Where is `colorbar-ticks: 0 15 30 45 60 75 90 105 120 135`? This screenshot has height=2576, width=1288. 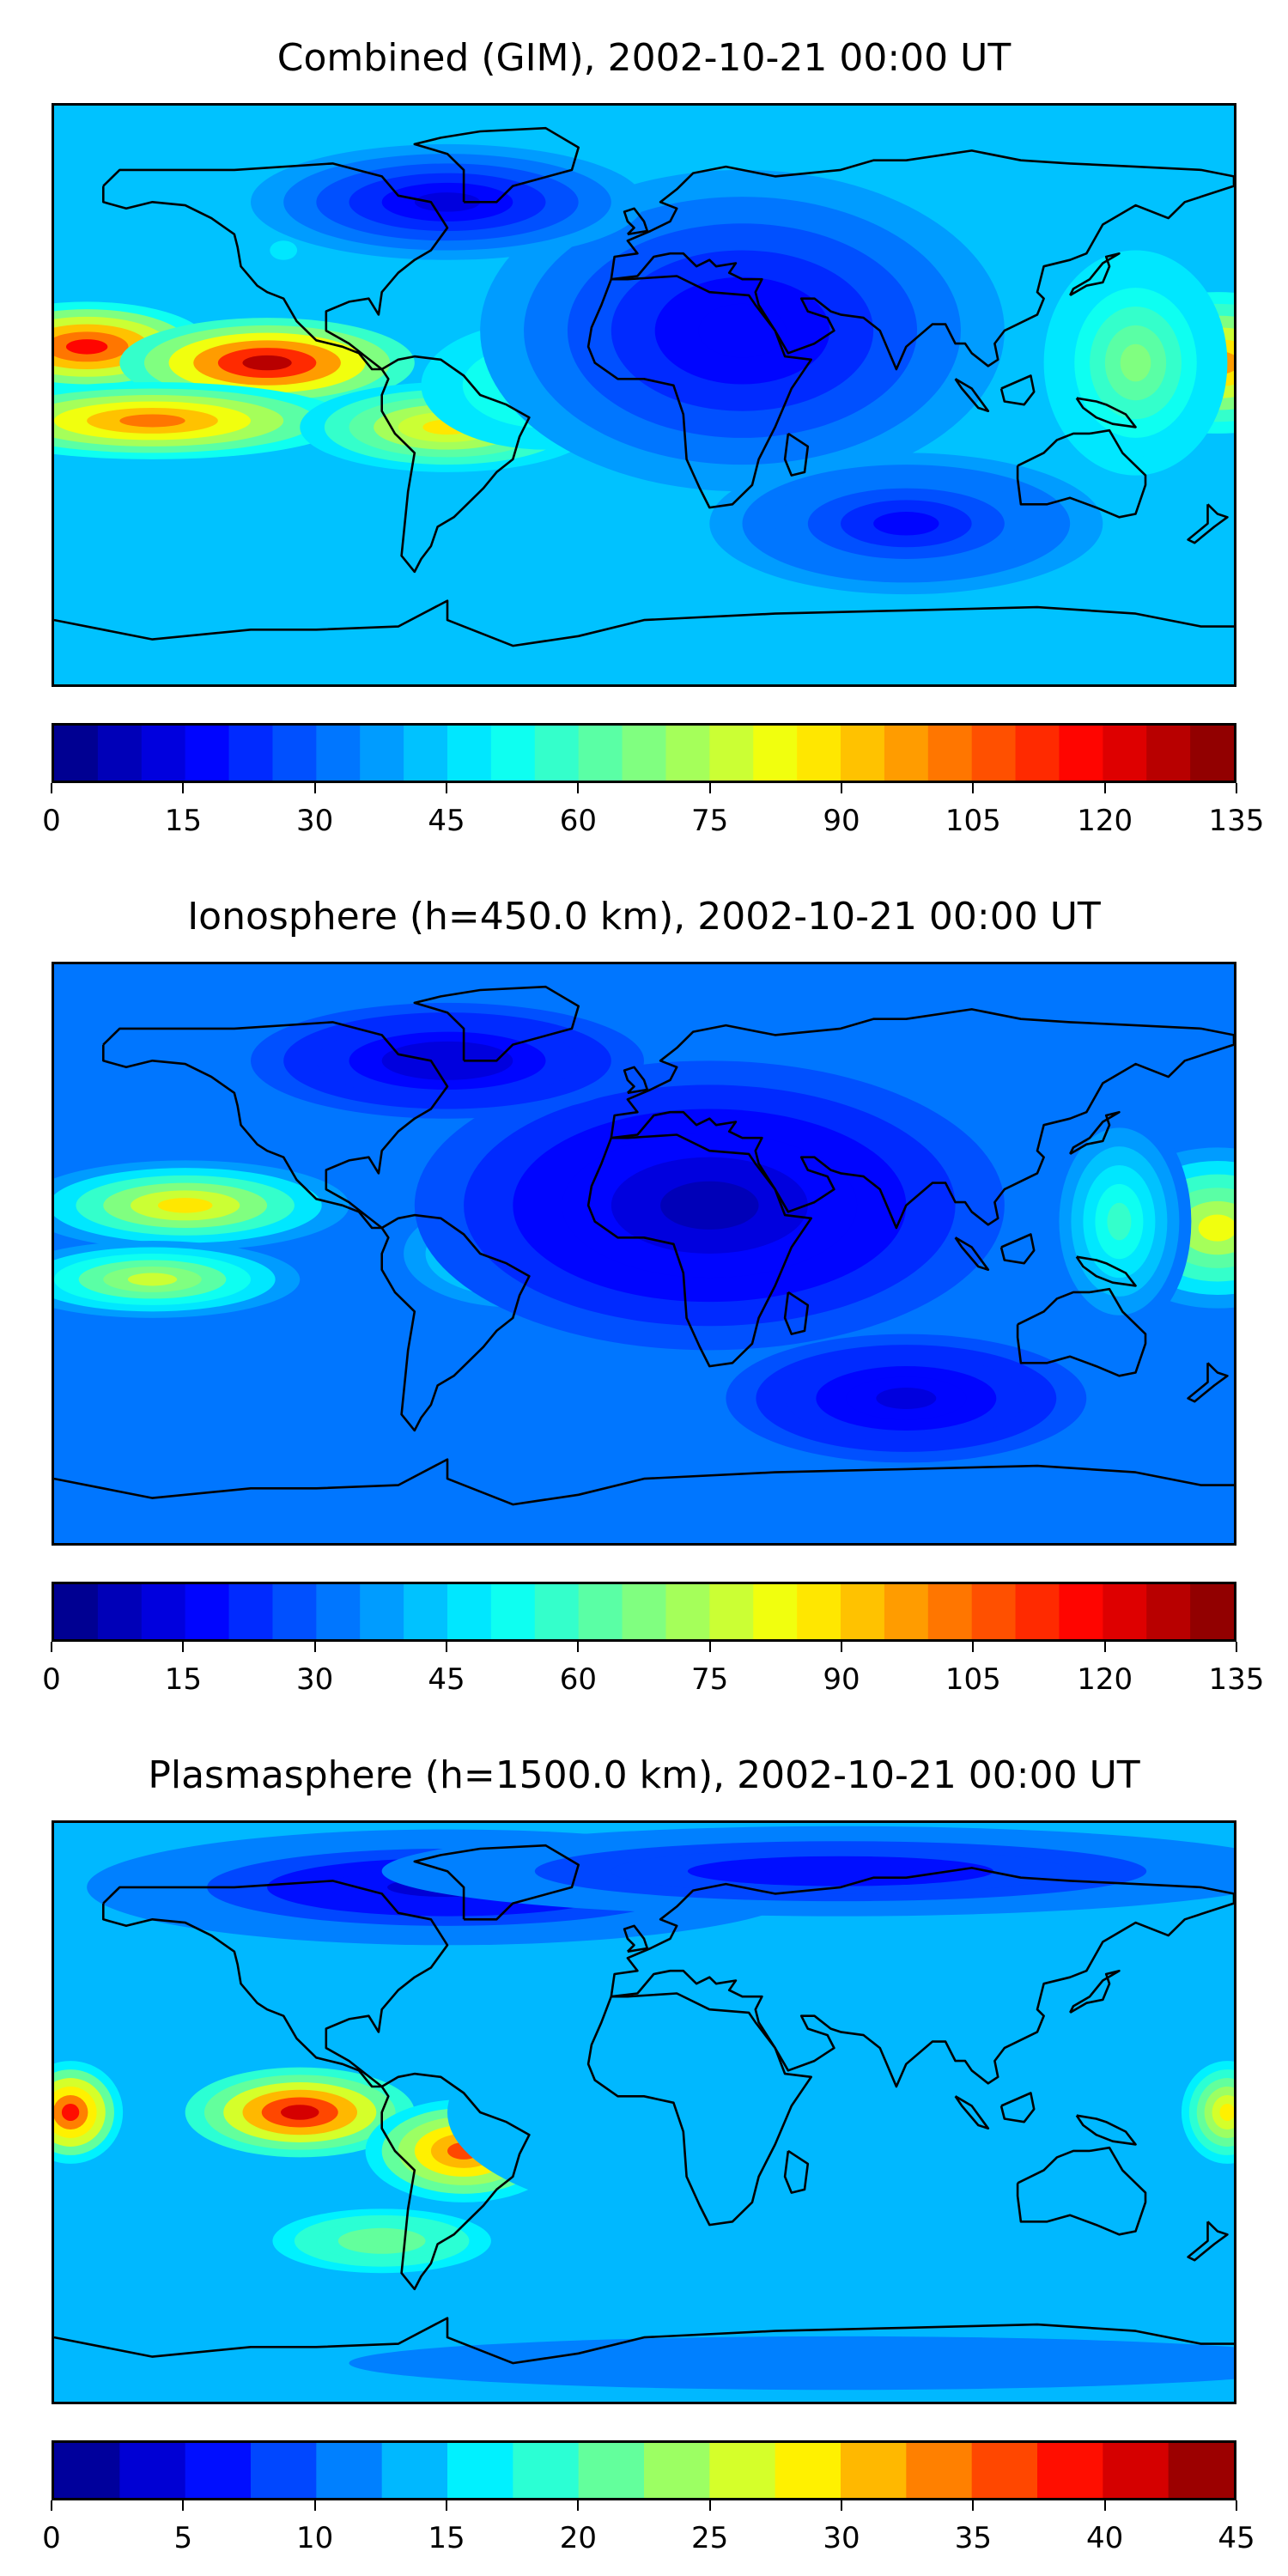
colorbar-ticks: 0 15 30 45 60 75 90 105 120 135 is located at coordinates (653, 810).